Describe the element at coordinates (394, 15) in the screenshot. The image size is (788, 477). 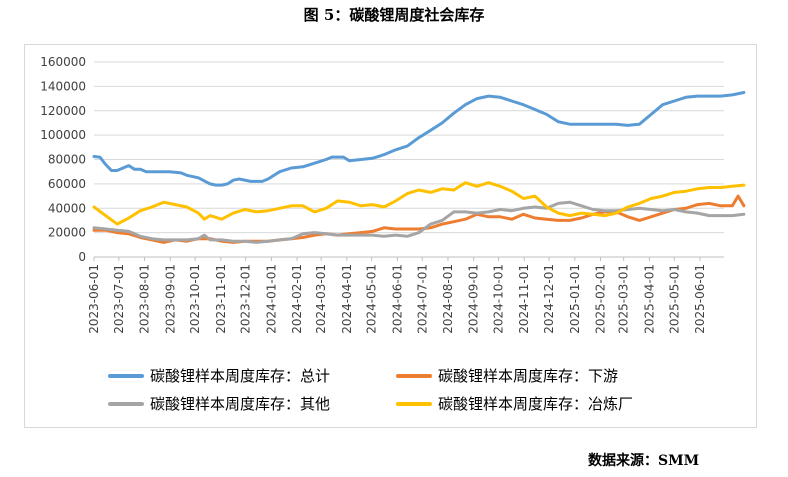
I see `chart-title: 图 5：碳酸锂周度社会库存` at that location.